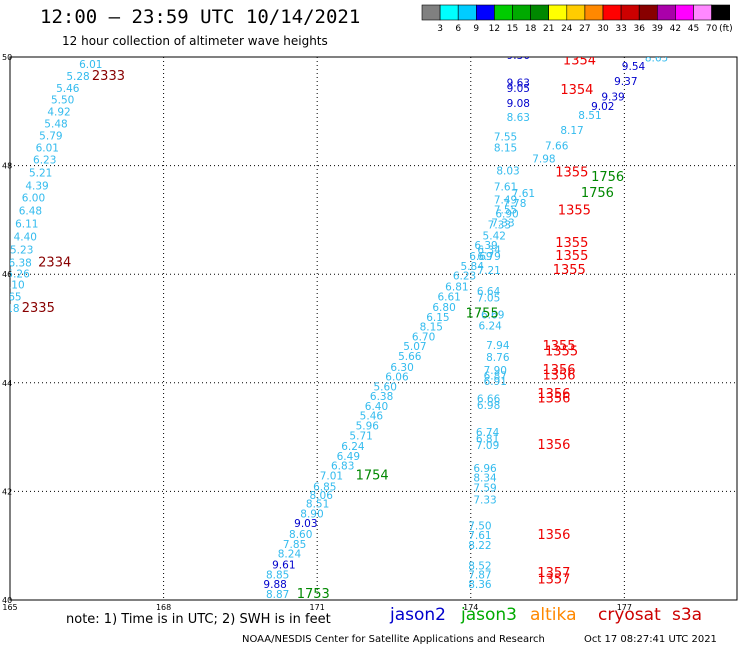  I want to click on wave-height-point: 5.23, so click(21, 251).